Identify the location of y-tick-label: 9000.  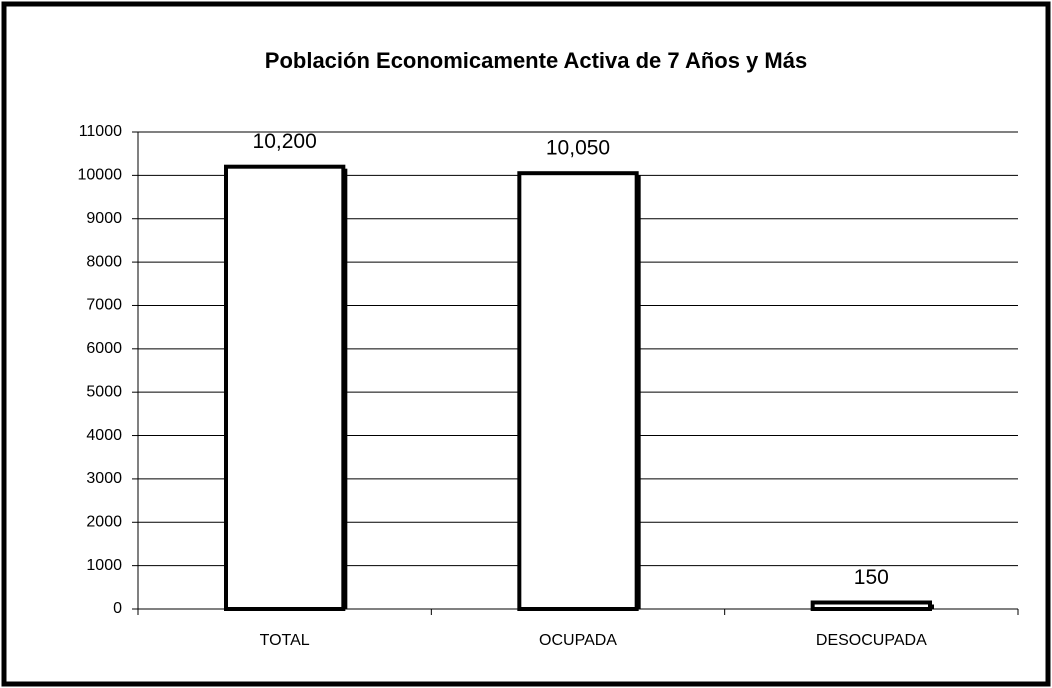
(104, 218).